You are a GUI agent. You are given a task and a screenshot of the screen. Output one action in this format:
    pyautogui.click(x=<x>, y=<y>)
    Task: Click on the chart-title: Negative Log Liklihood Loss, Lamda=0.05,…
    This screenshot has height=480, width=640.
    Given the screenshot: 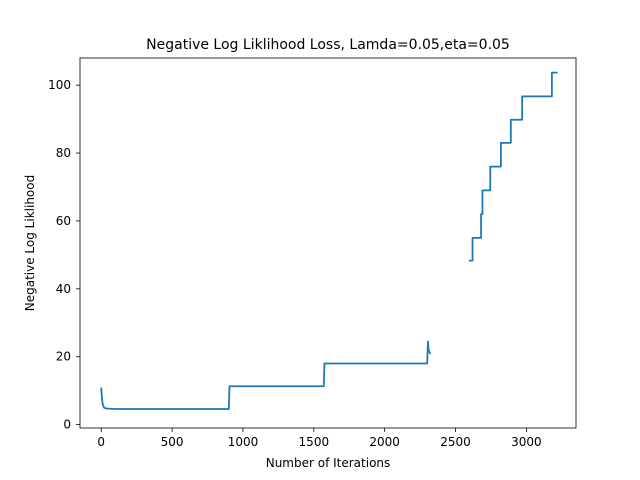 What is the action you would take?
    pyautogui.click(x=328, y=45)
    